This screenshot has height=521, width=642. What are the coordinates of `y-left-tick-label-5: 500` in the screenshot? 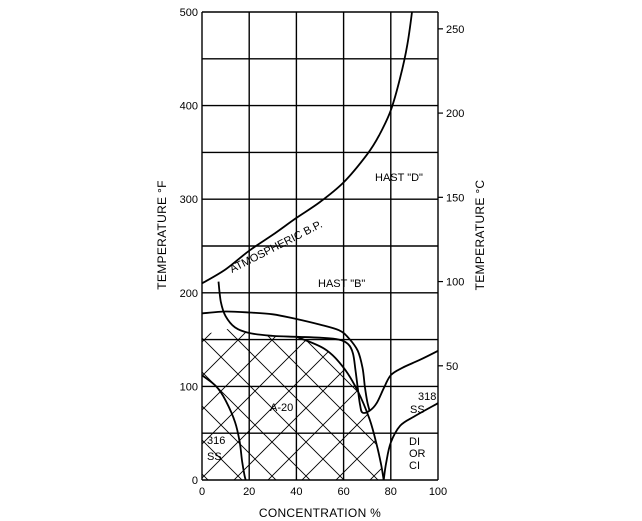 It's located at (189, 13).